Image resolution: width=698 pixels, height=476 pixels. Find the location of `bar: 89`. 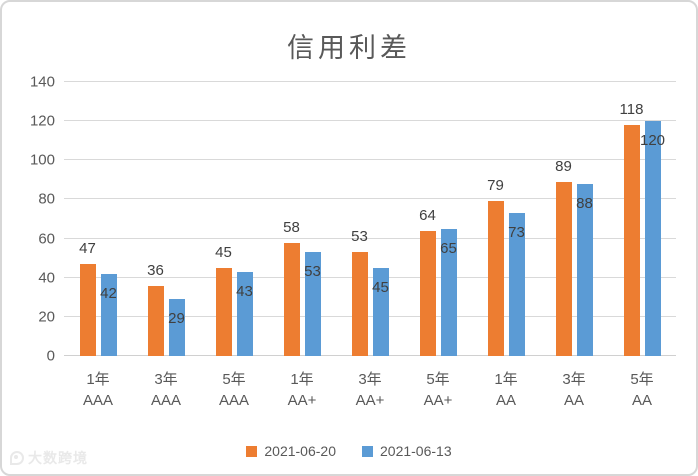

bar: 89 is located at coordinates (563, 257).